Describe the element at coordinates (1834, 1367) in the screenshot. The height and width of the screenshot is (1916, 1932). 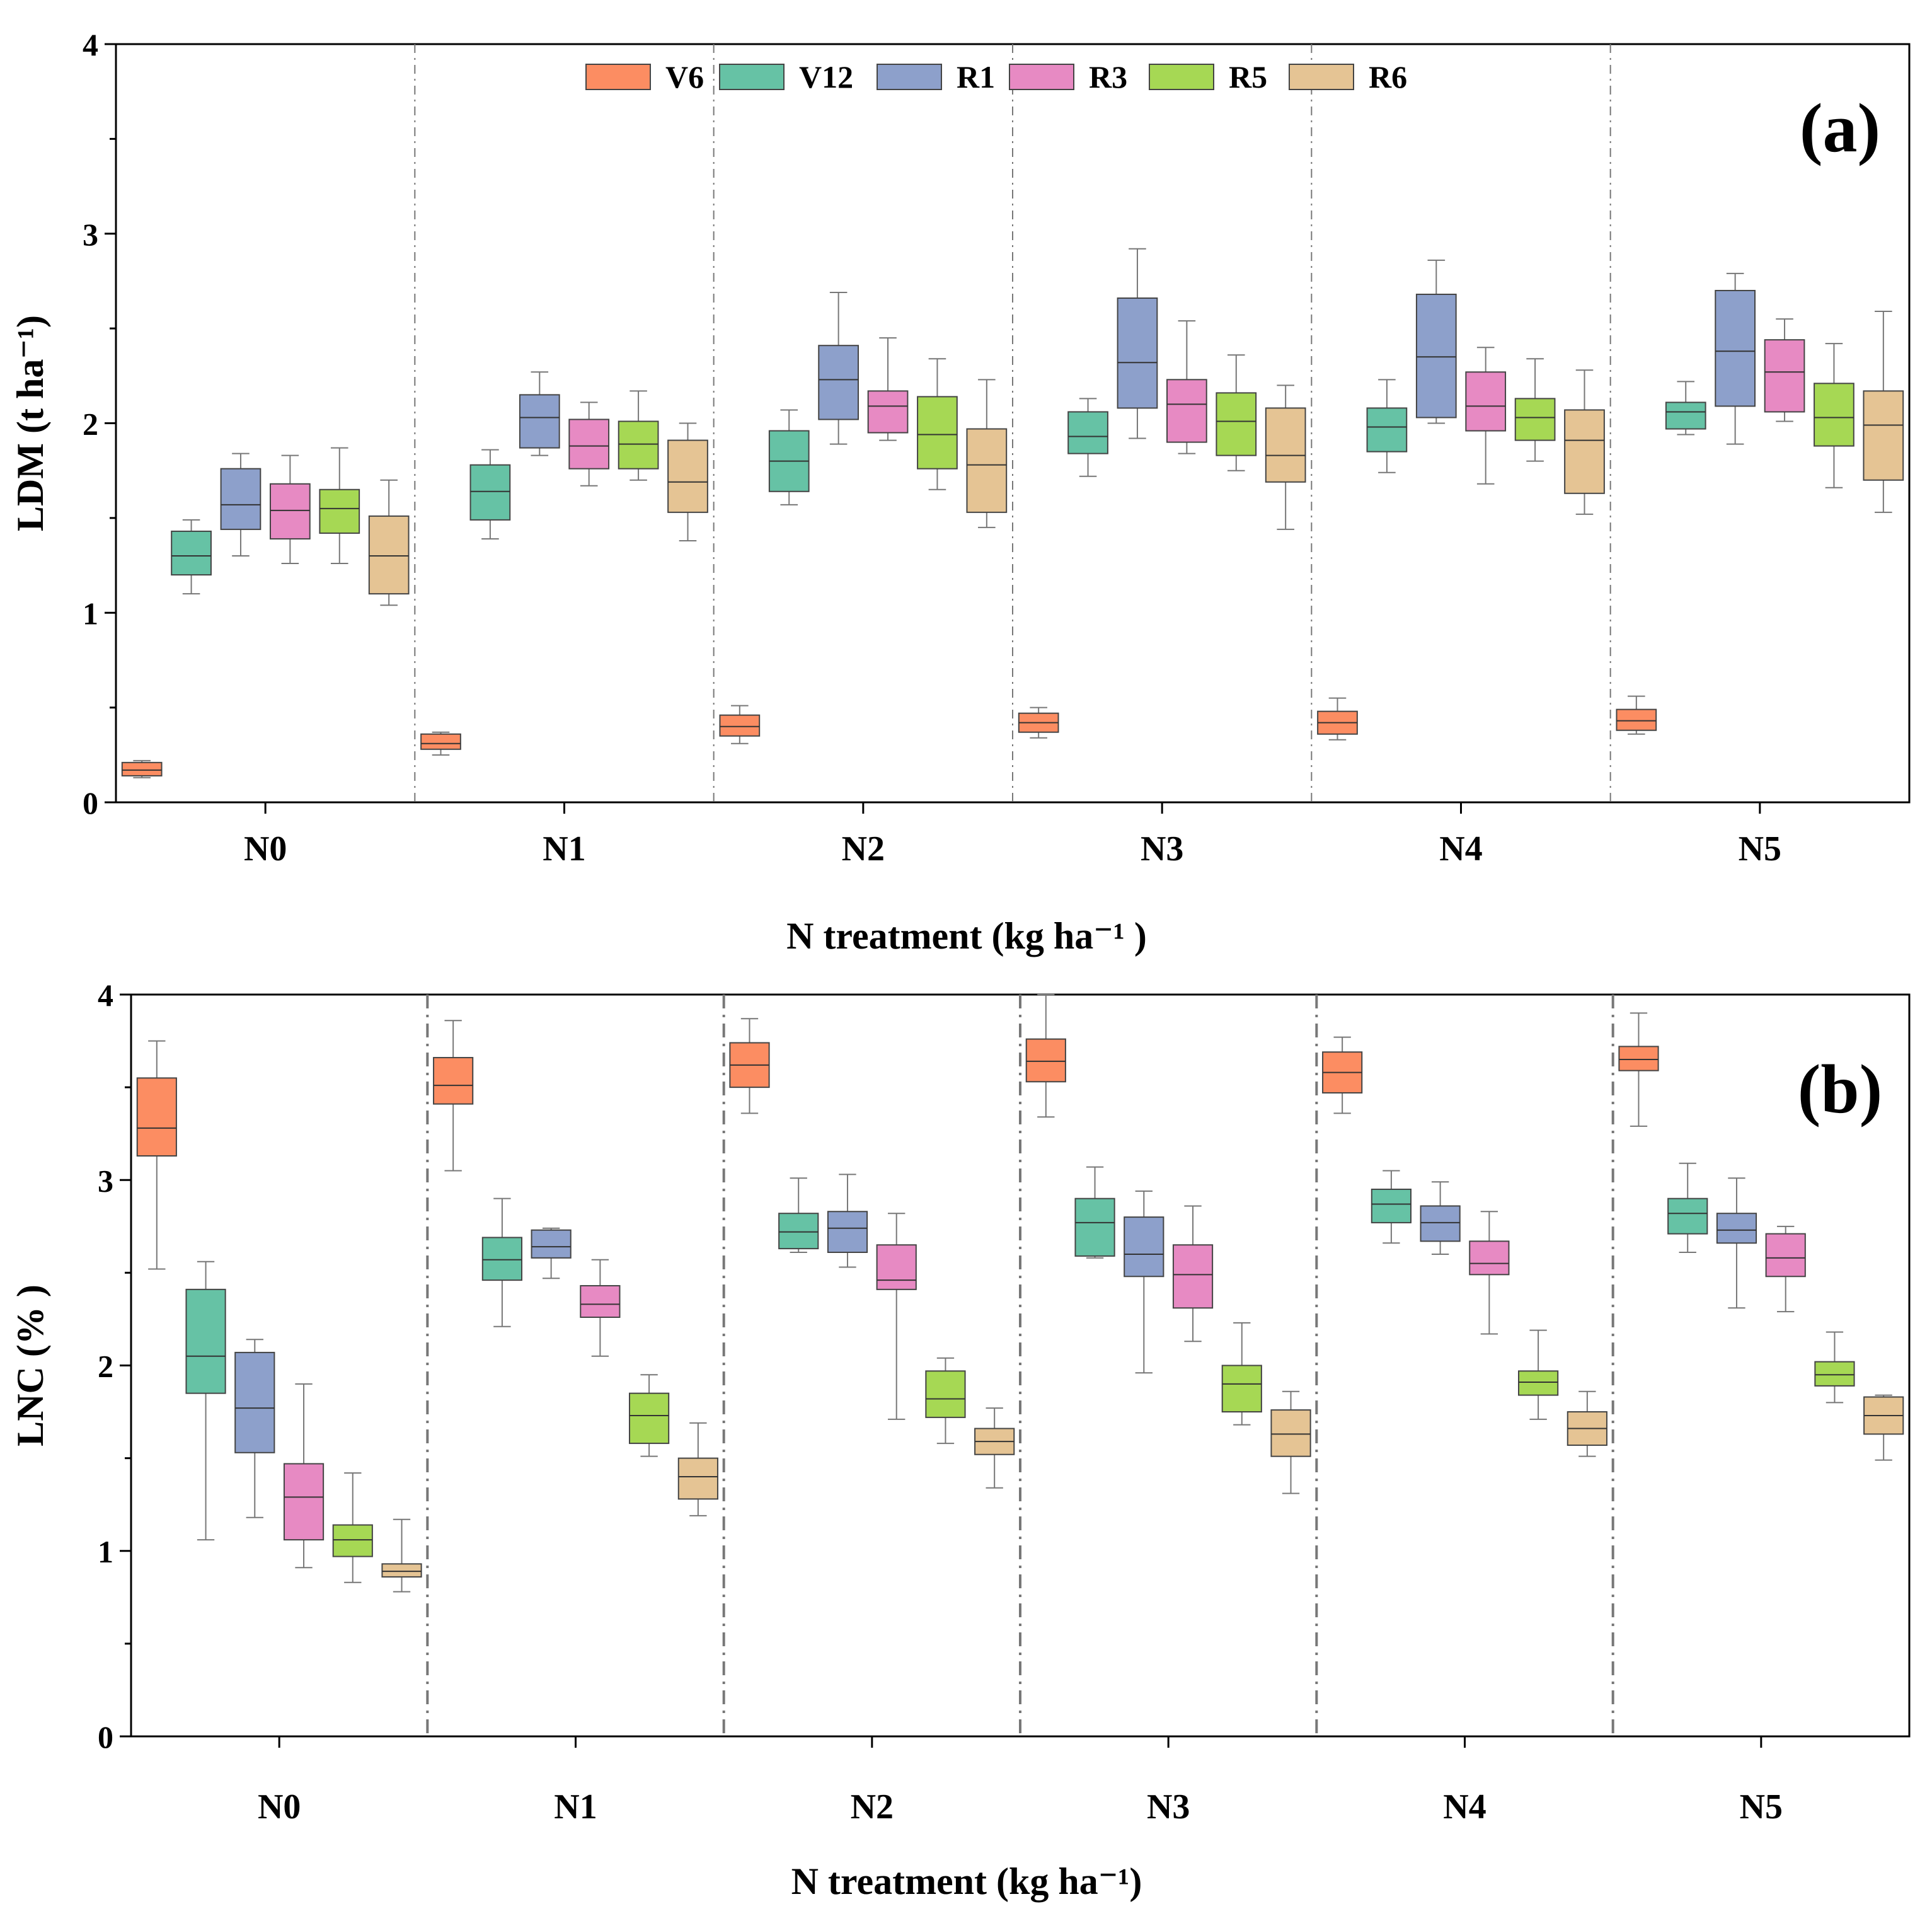
I see `box-r5-n5` at that location.